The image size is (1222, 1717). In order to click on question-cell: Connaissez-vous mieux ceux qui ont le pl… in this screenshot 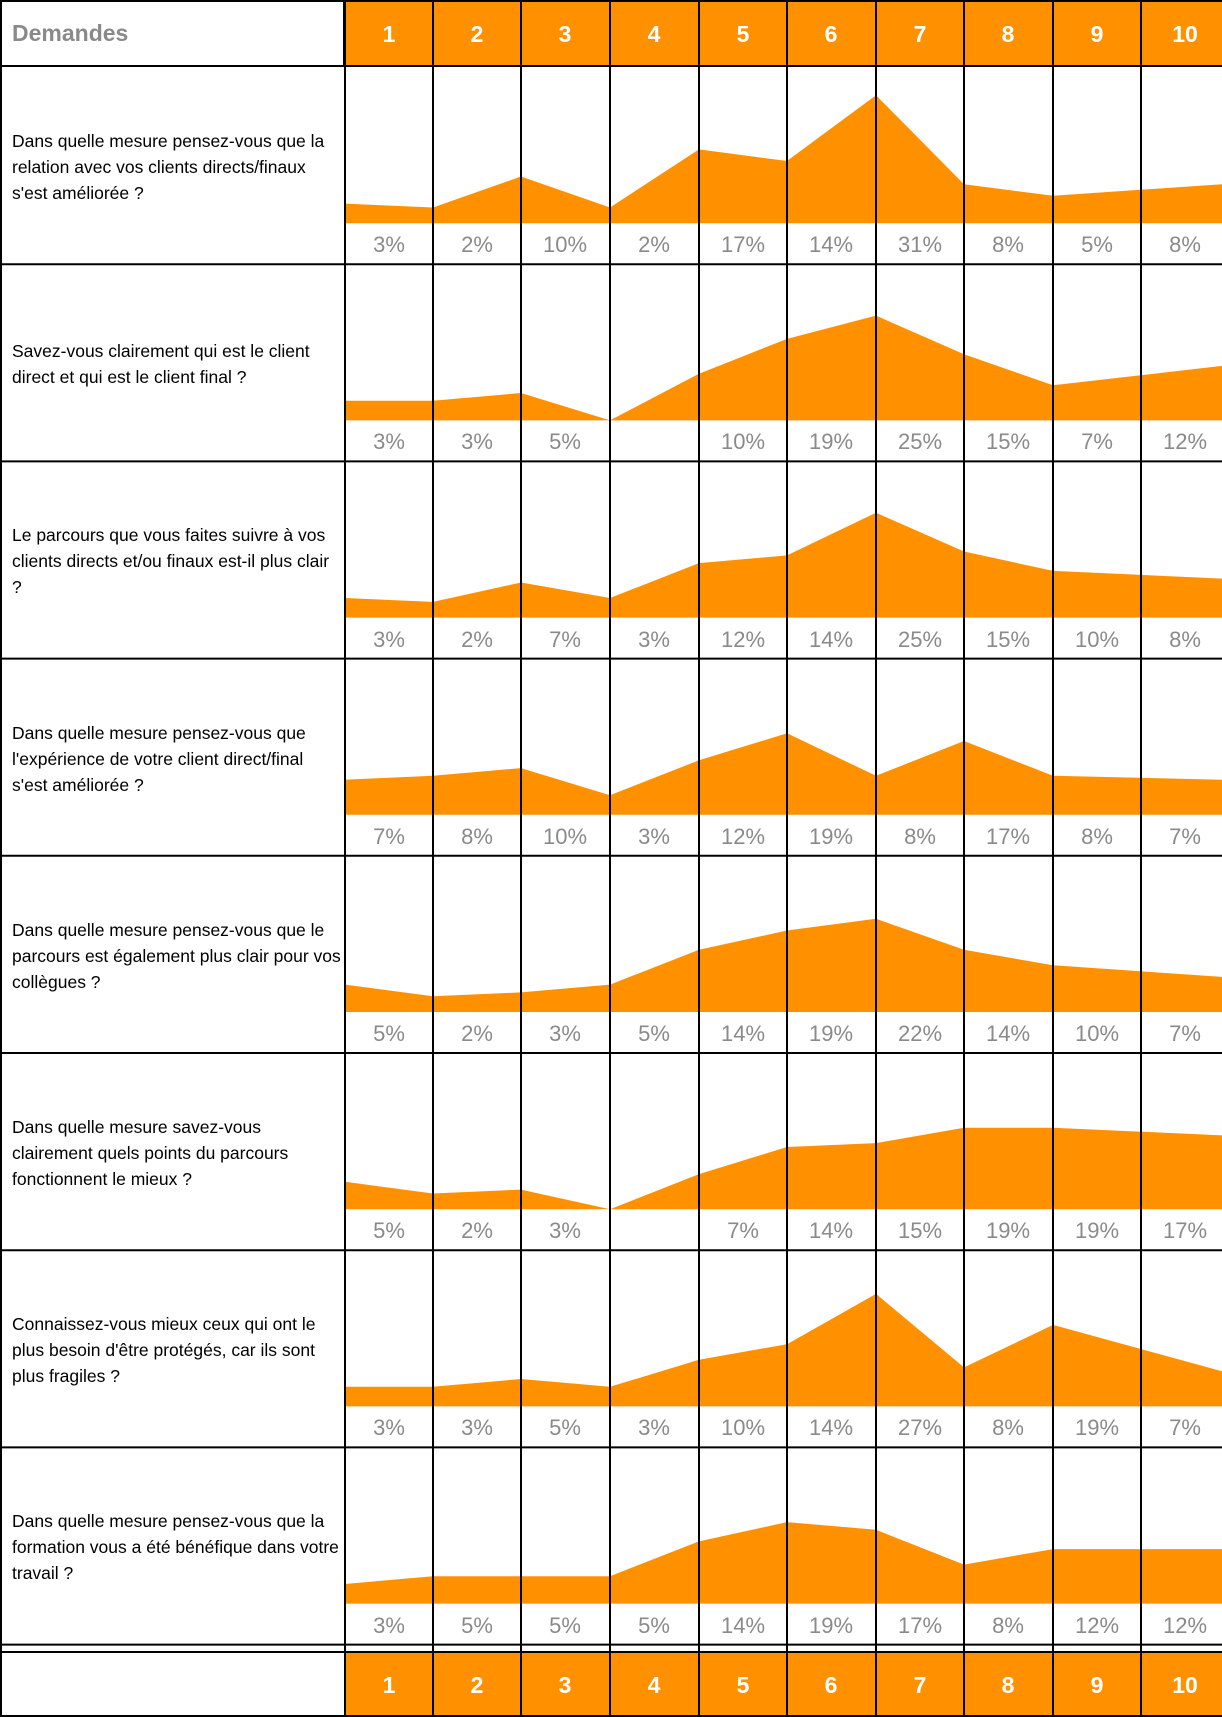, I will do `click(172, 1349)`.